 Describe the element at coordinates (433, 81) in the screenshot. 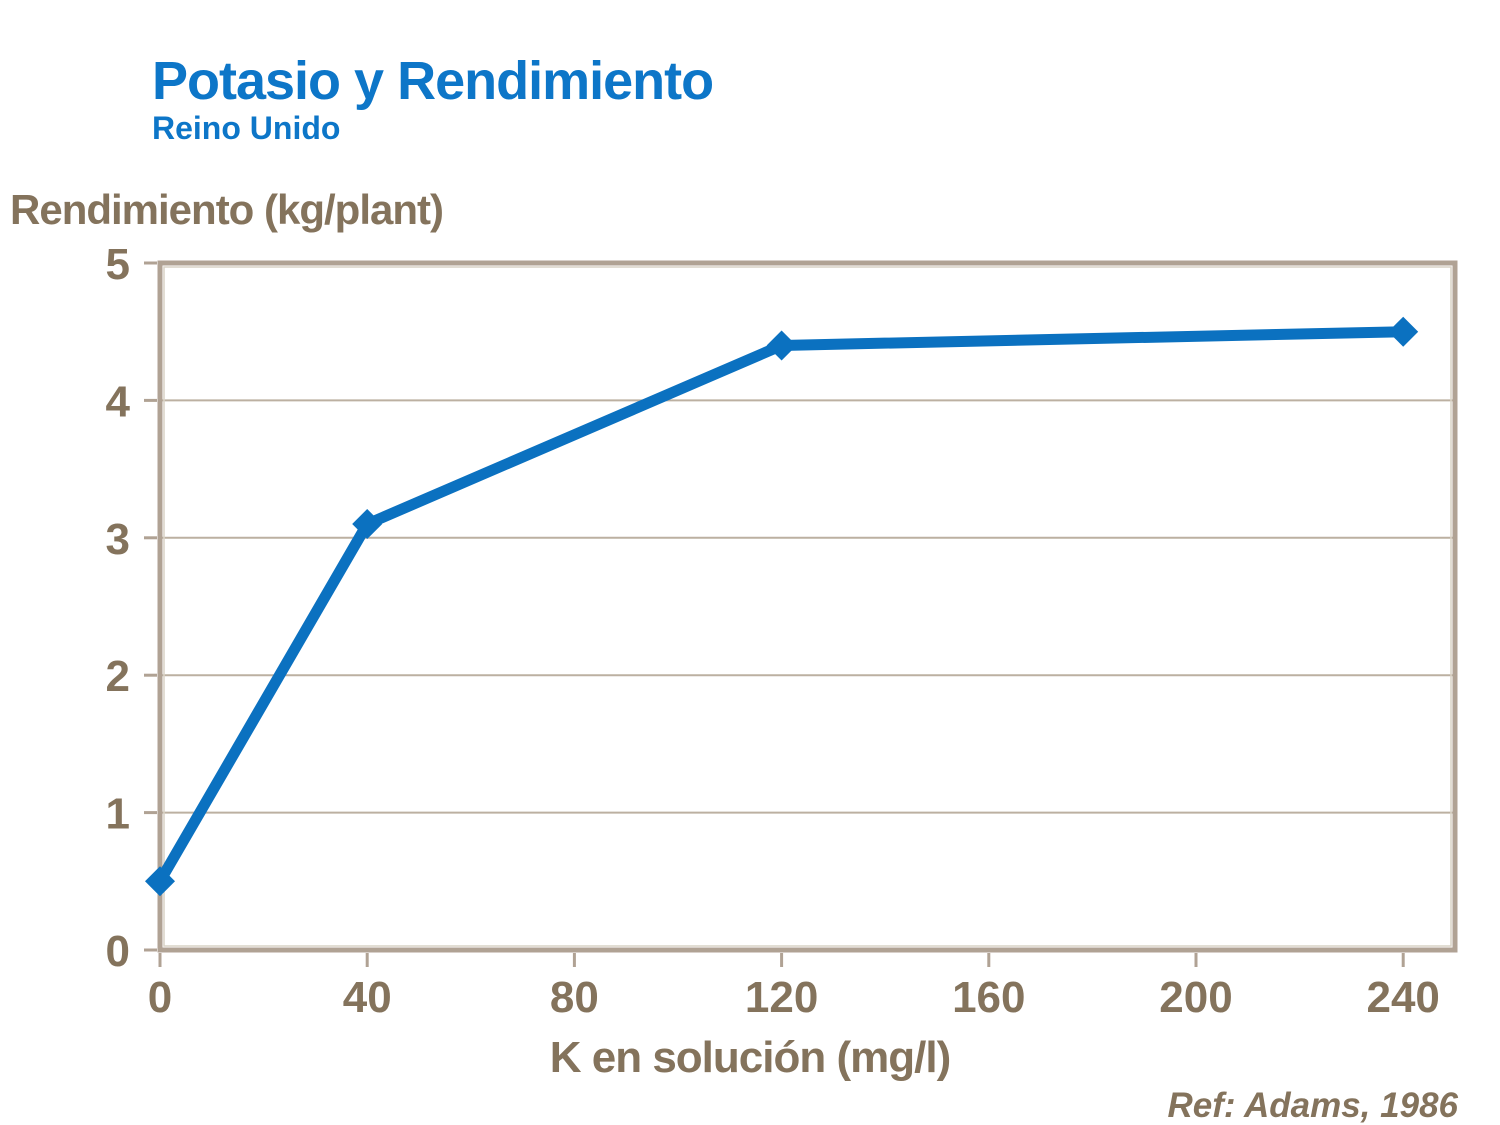

I see `chart-title: Potasio y Rendimiento` at that location.